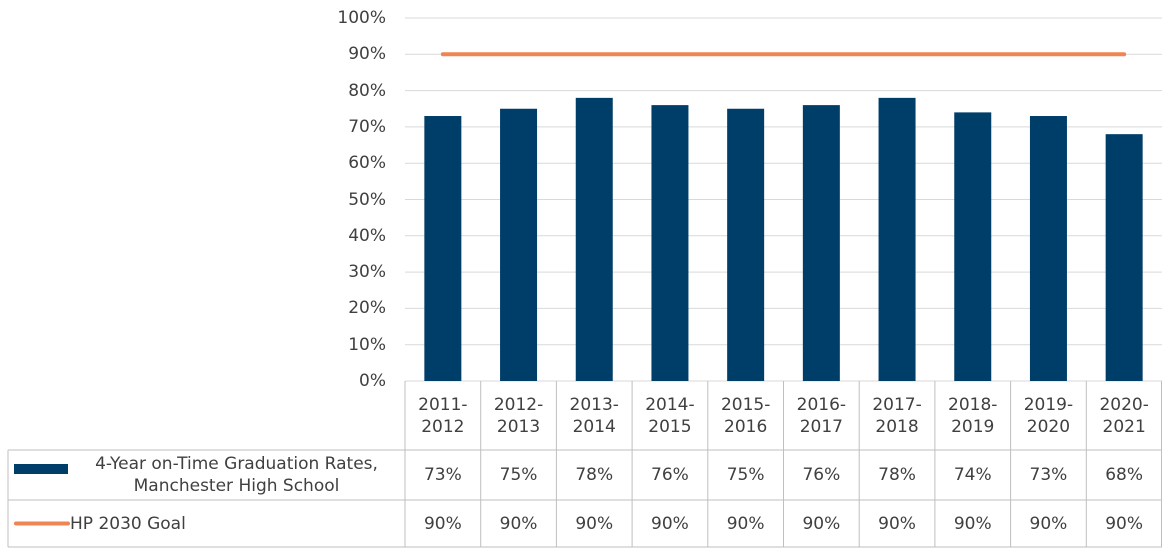 The height and width of the screenshot is (552, 1162). Describe the element at coordinates (594, 415) in the screenshot. I see `x-tick-label: 2013-2014` at that location.